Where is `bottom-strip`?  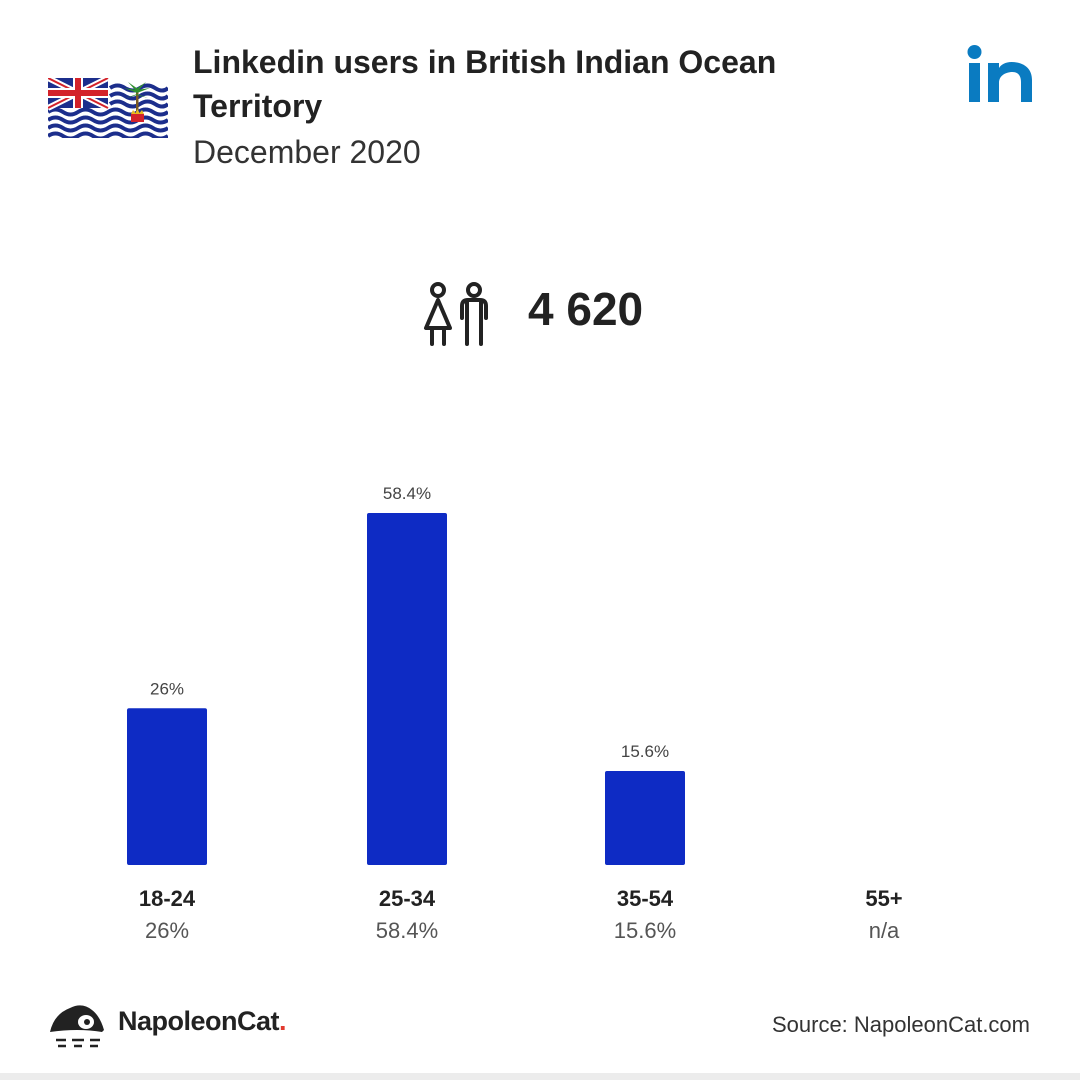
bottom-strip is located at coordinates (540, 1076).